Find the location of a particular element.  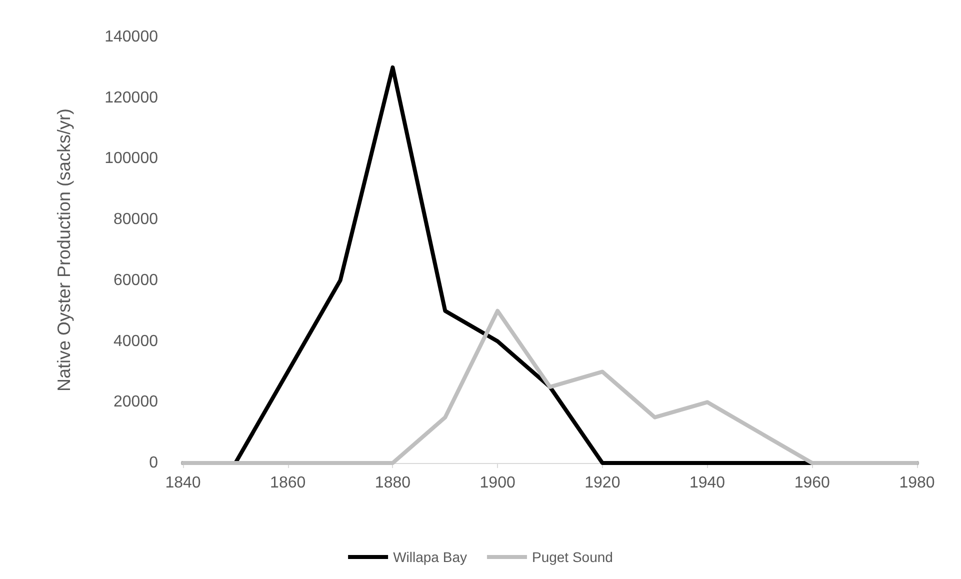

y-tick-label: 60000 is located at coordinates (136, 280).